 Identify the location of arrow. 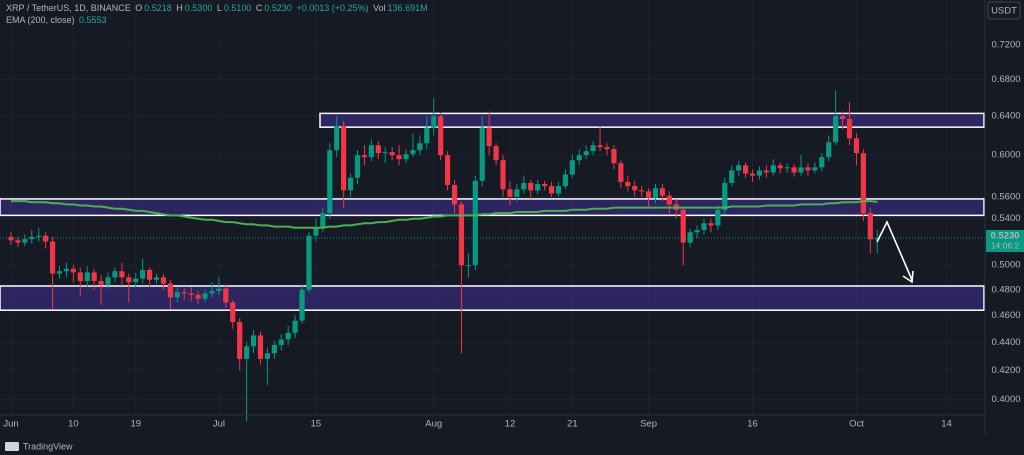
(894, 250).